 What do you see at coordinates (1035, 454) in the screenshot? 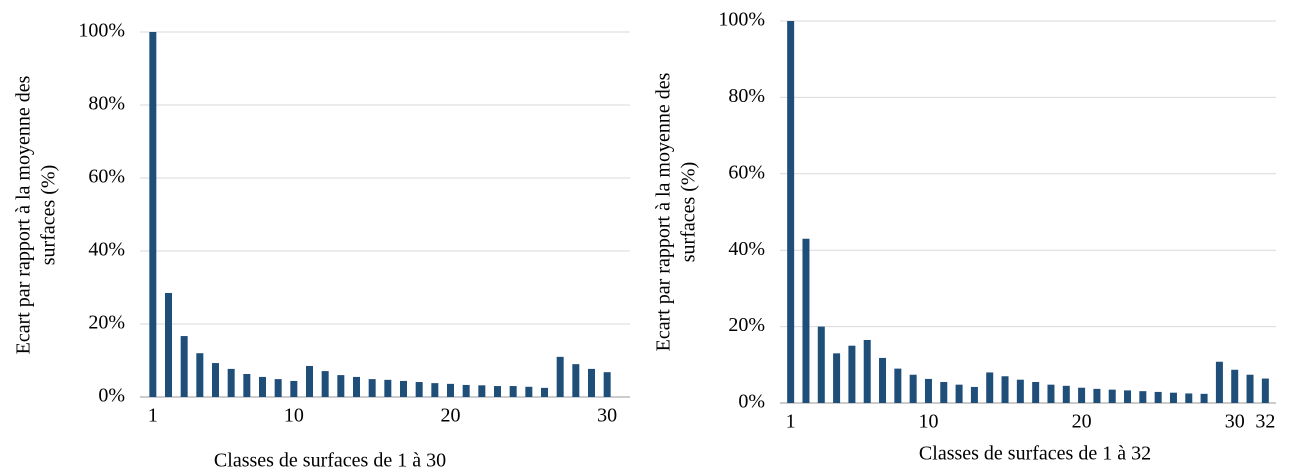
I see `x-axis-title: Classes de surfaces de 1 à 32` at bounding box center [1035, 454].